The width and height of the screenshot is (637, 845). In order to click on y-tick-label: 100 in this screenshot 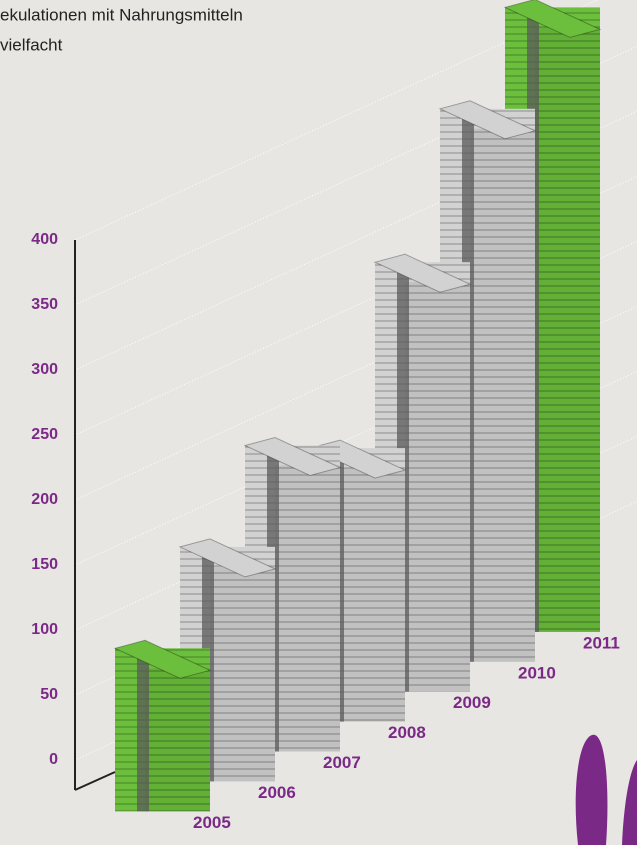, I will do `click(44, 629)`.